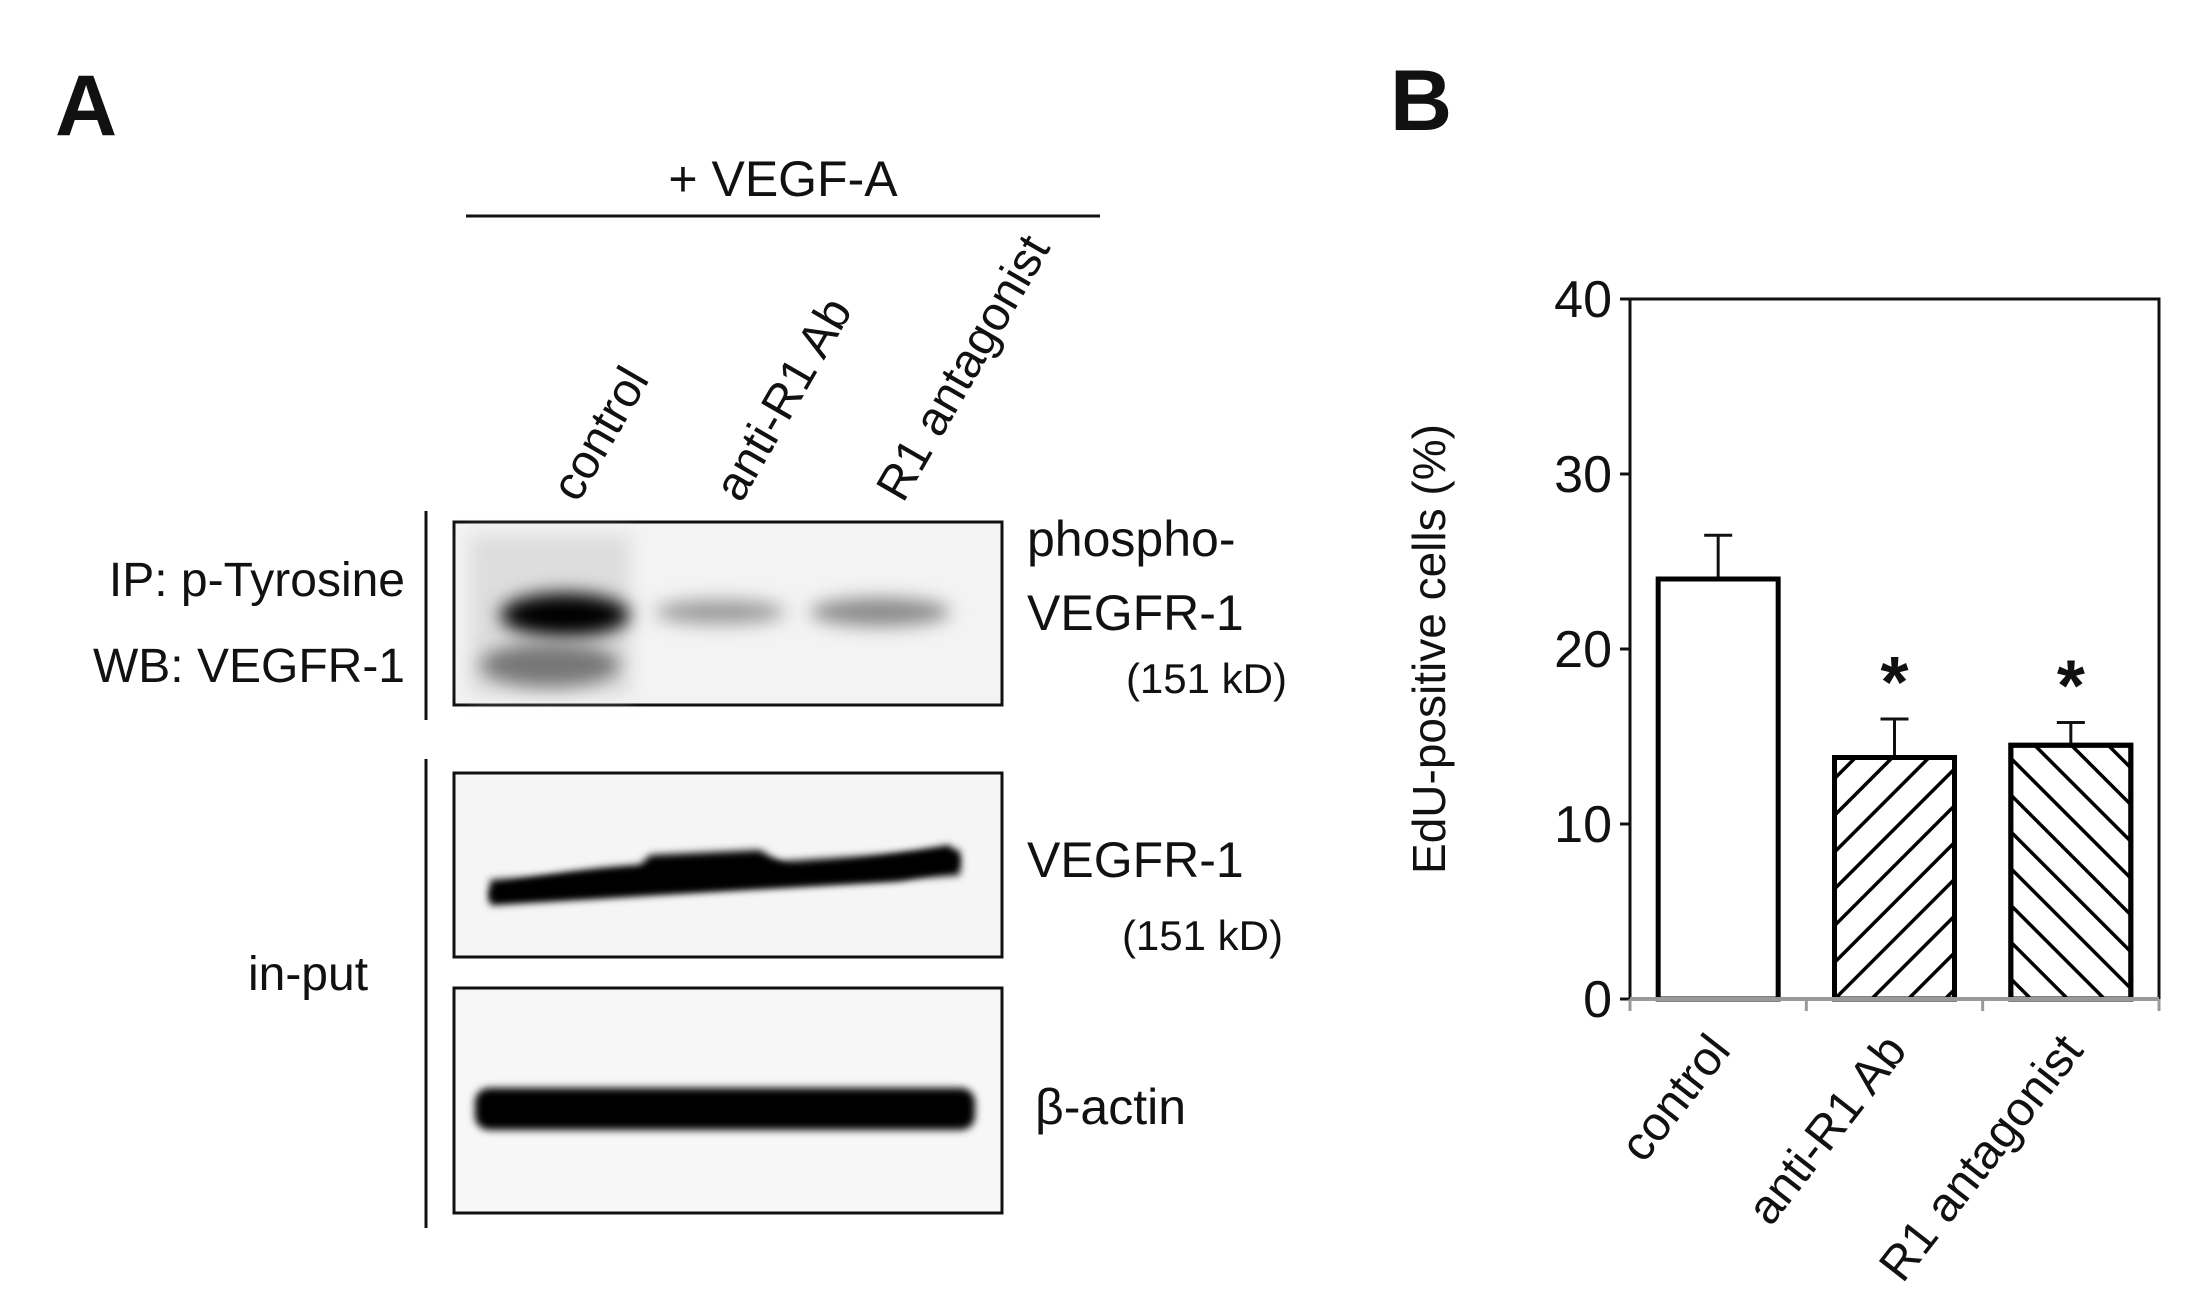 The height and width of the screenshot is (1314, 2190). I want to click on x-tick-label: control, so click(1675, 1098).